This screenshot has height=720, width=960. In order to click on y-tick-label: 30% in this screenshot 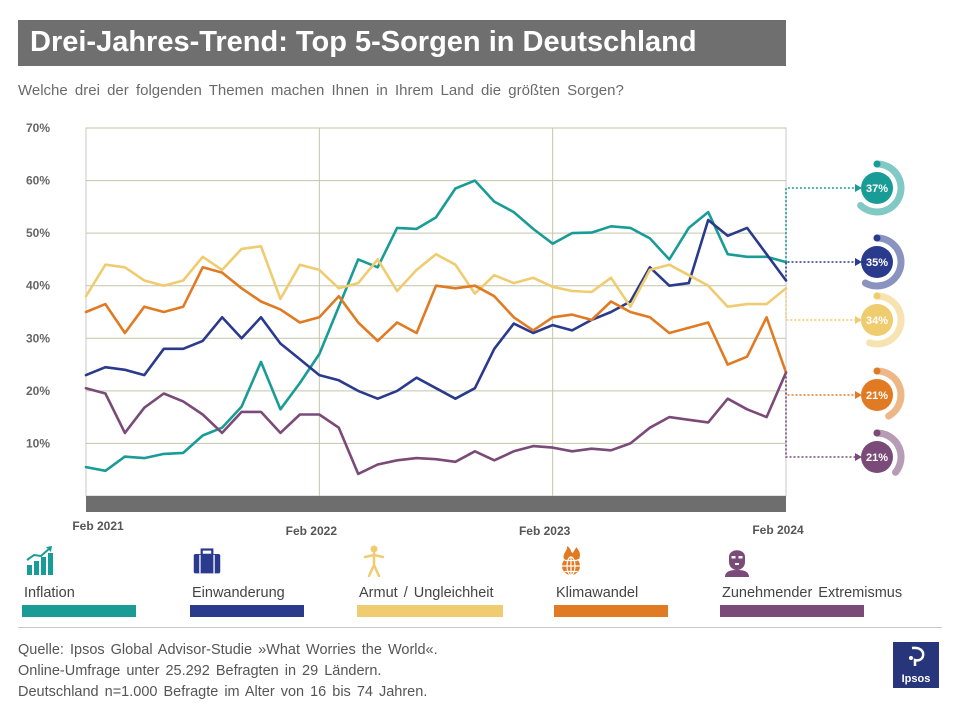, I will do `click(38, 338)`.